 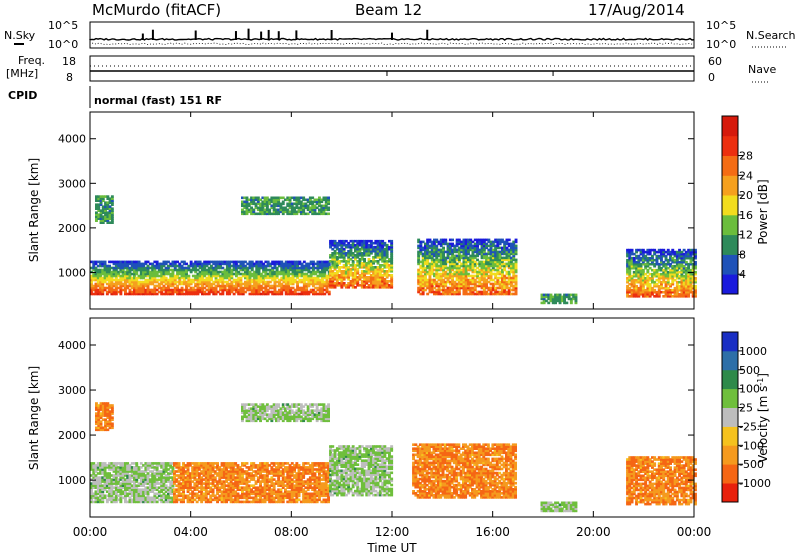 I want to click on nsearch-label: N.Search, so click(x=771, y=35).